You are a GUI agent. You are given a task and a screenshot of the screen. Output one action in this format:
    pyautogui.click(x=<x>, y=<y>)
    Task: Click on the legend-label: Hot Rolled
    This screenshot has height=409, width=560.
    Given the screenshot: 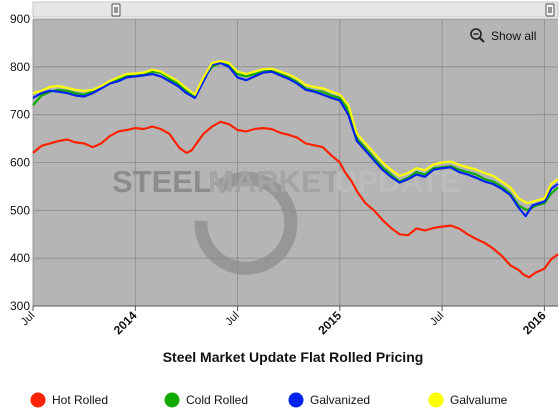 What is the action you would take?
    pyautogui.click(x=80, y=400)
    